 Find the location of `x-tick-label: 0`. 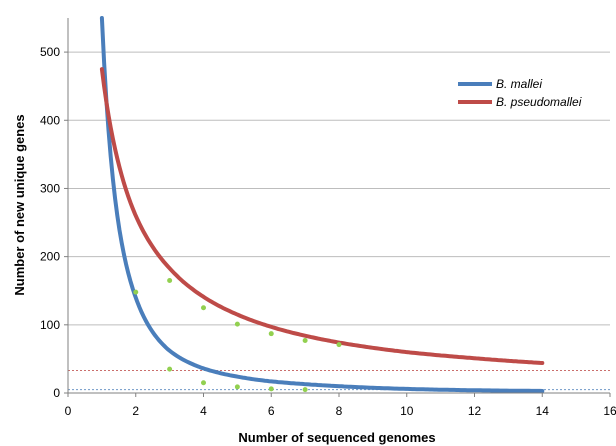

x-tick-label: 0 is located at coordinates (68, 411).